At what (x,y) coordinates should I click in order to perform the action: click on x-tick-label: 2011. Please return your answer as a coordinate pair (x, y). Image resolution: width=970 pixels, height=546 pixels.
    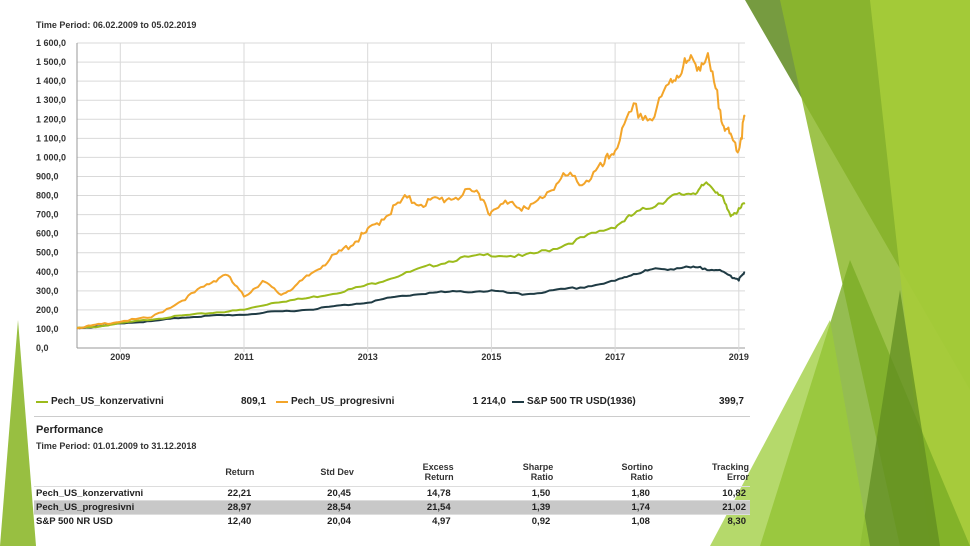
    Looking at the image, I should click on (244, 357).